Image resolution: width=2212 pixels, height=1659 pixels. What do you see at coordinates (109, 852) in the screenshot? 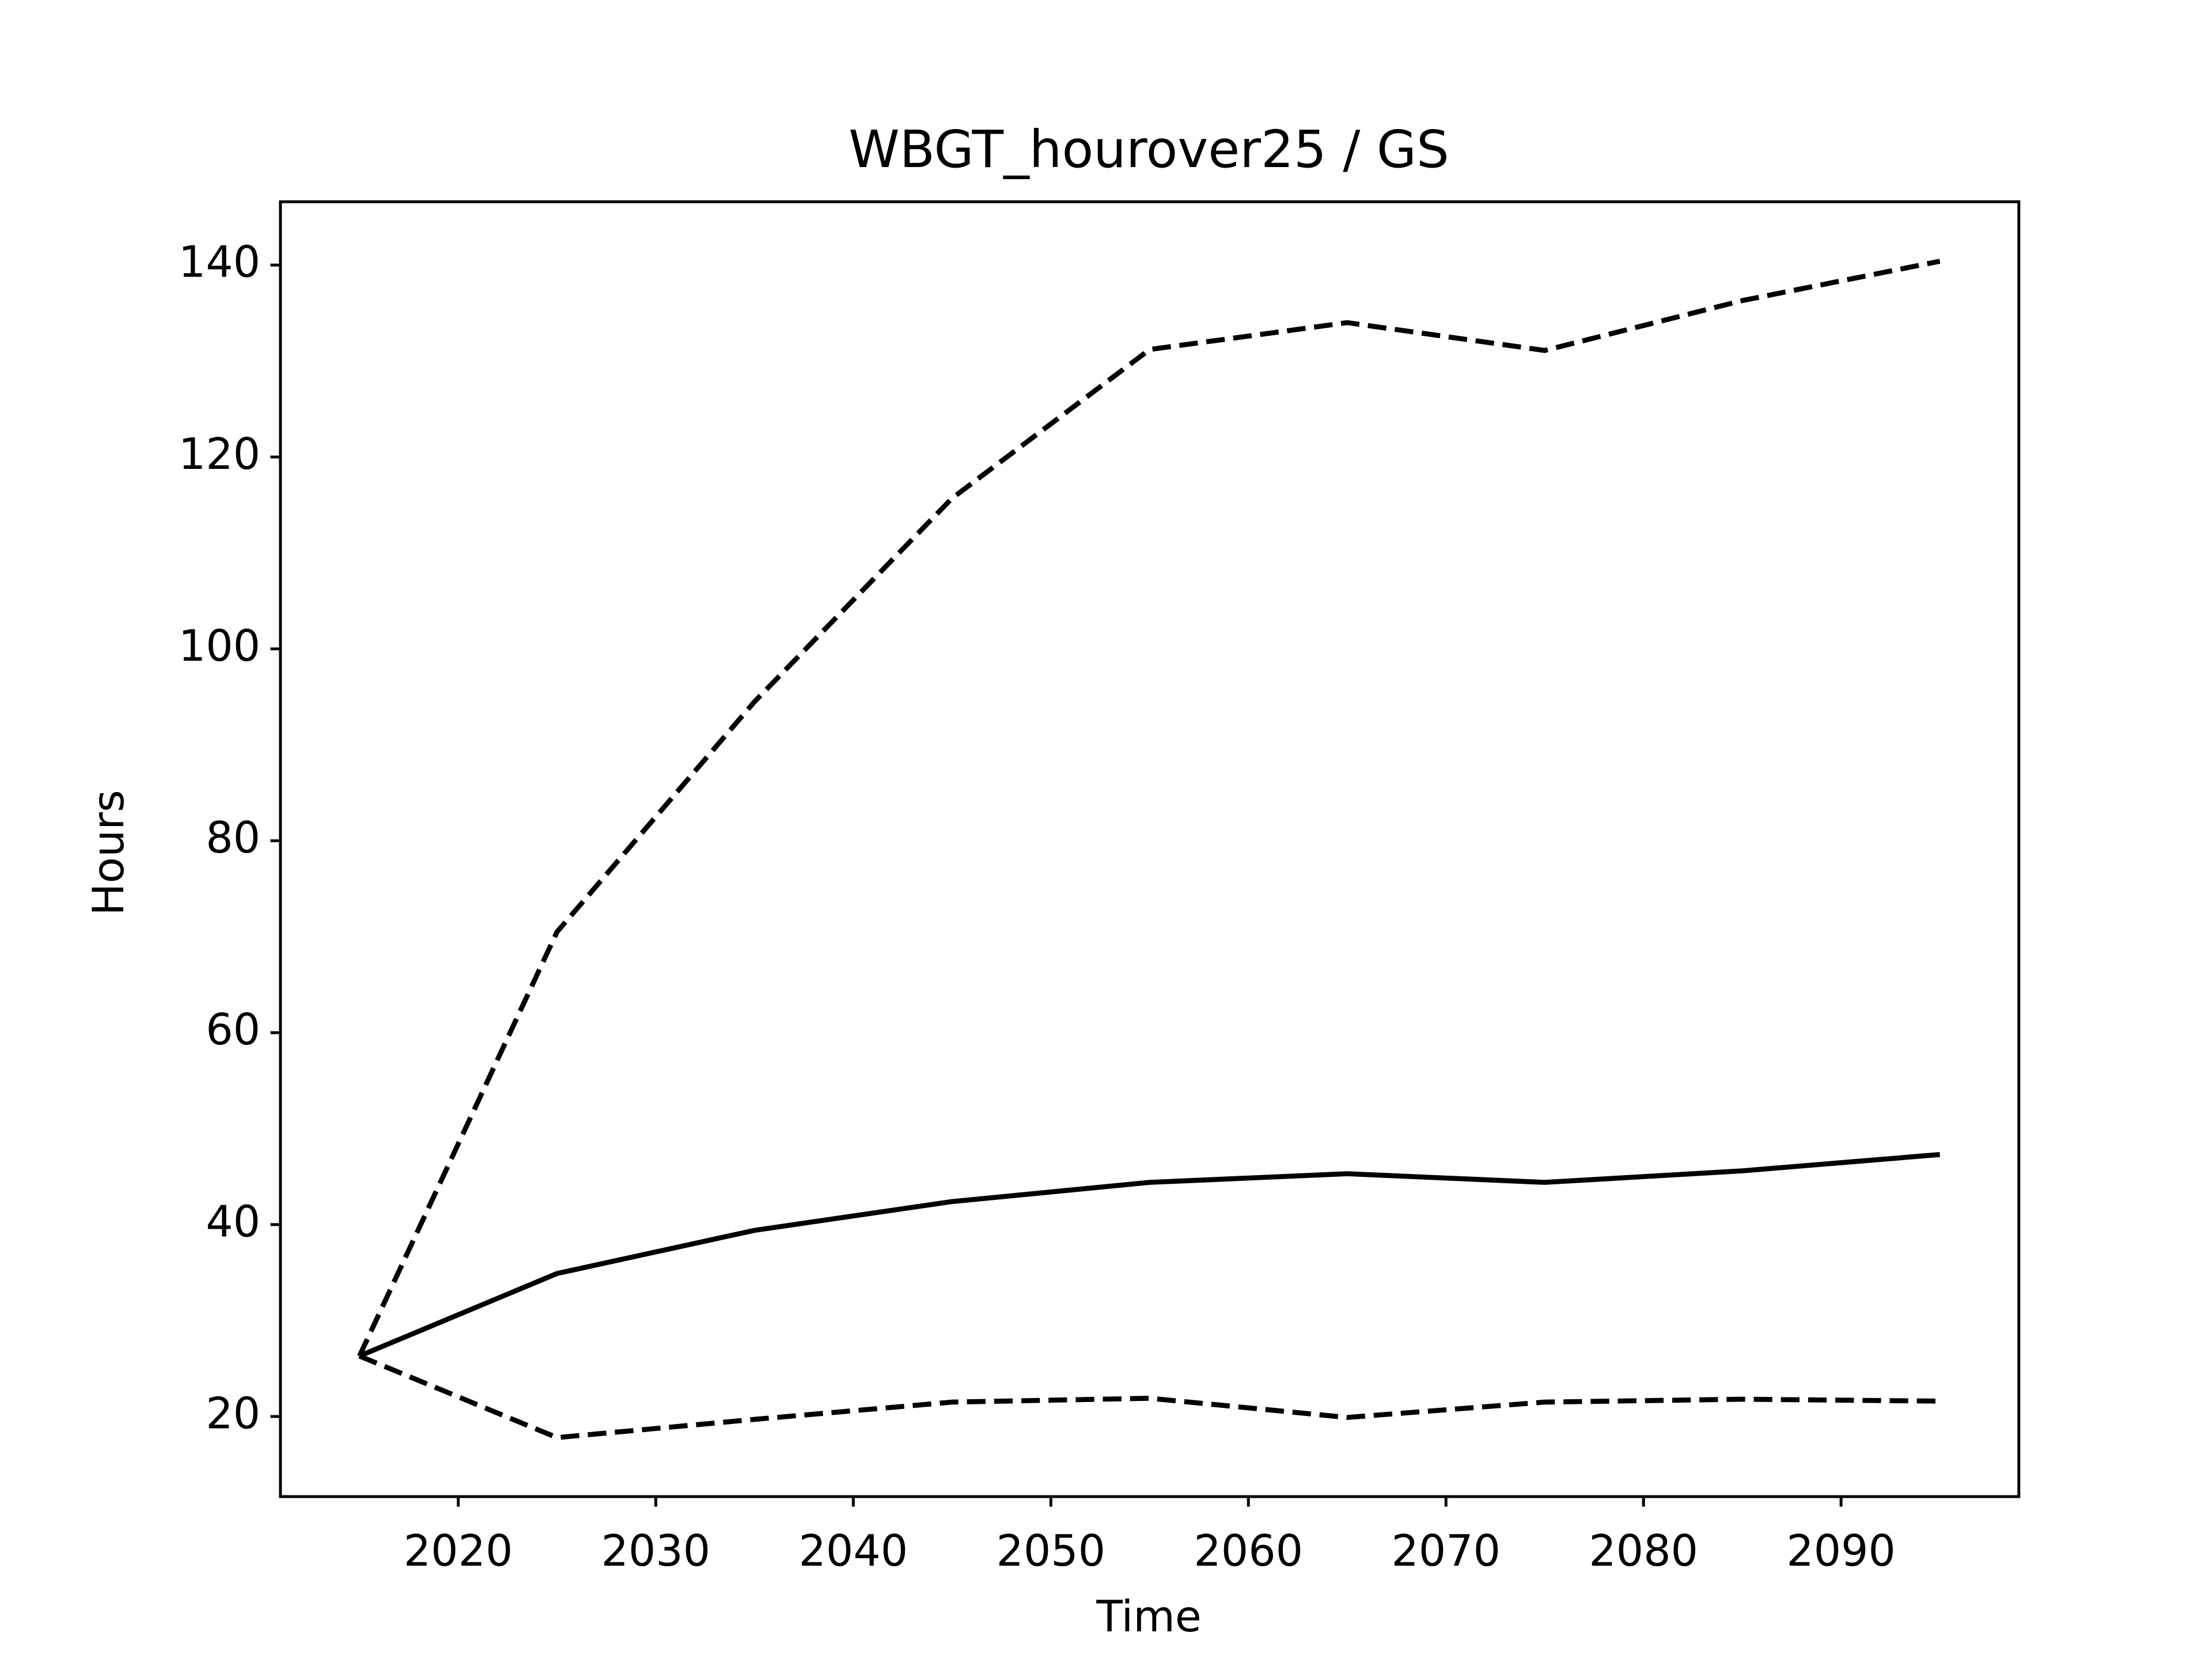
I see `y-axis-label: Hours` at bounding box center [109, 852].